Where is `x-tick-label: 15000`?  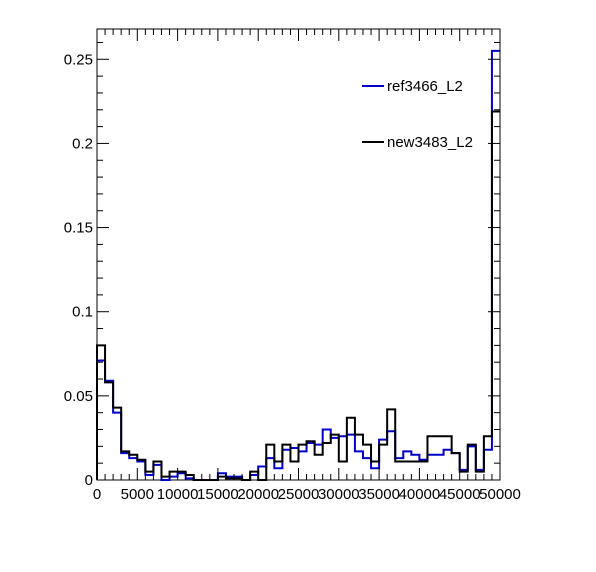
x-tick-label: 15000 is located at coordinates (218, 494).